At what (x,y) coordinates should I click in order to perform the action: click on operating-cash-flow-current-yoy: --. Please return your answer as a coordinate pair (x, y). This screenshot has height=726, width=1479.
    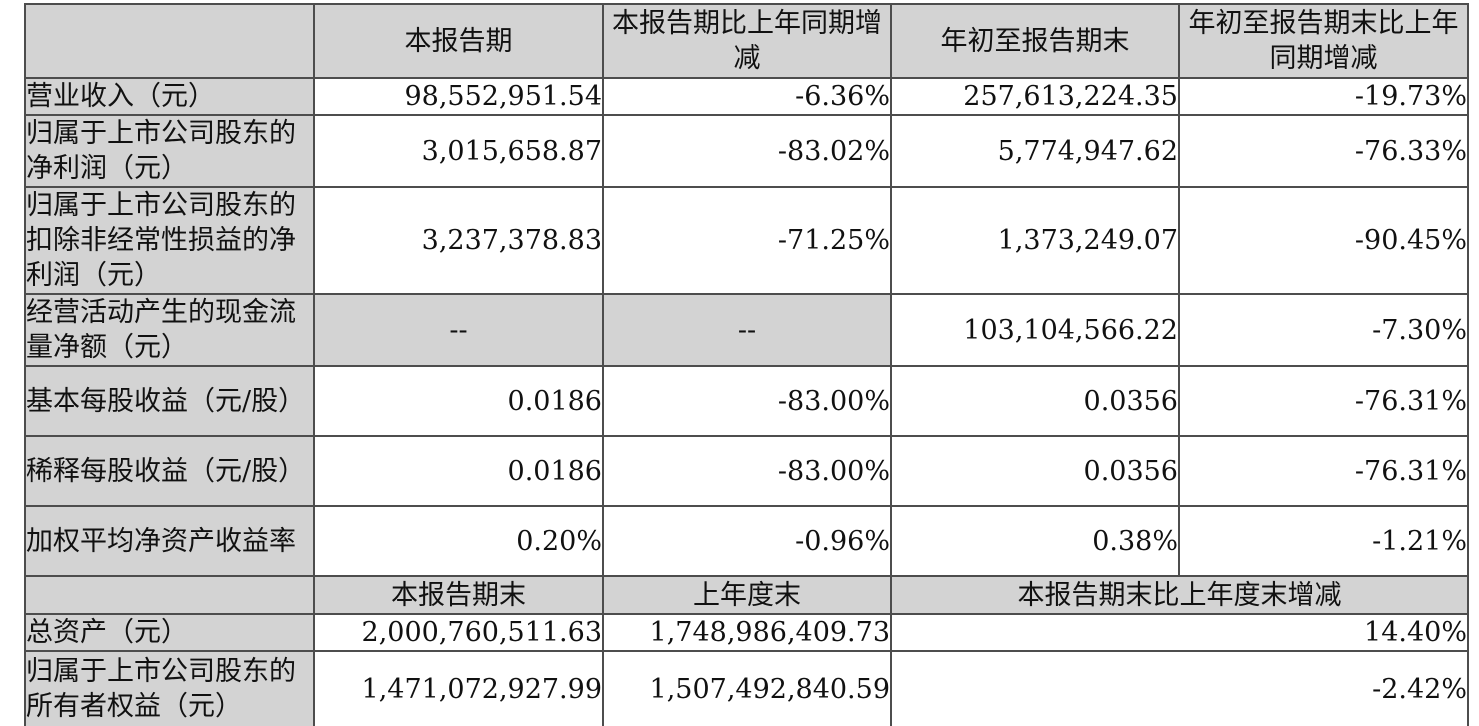
    Looking at the image, I should click on (747, 330).